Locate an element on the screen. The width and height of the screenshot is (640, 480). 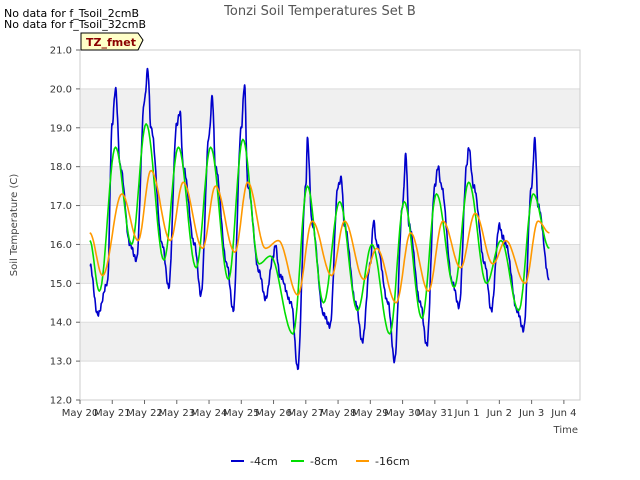
y-tick-label: 18.0 is located at coordinates (61, 167).